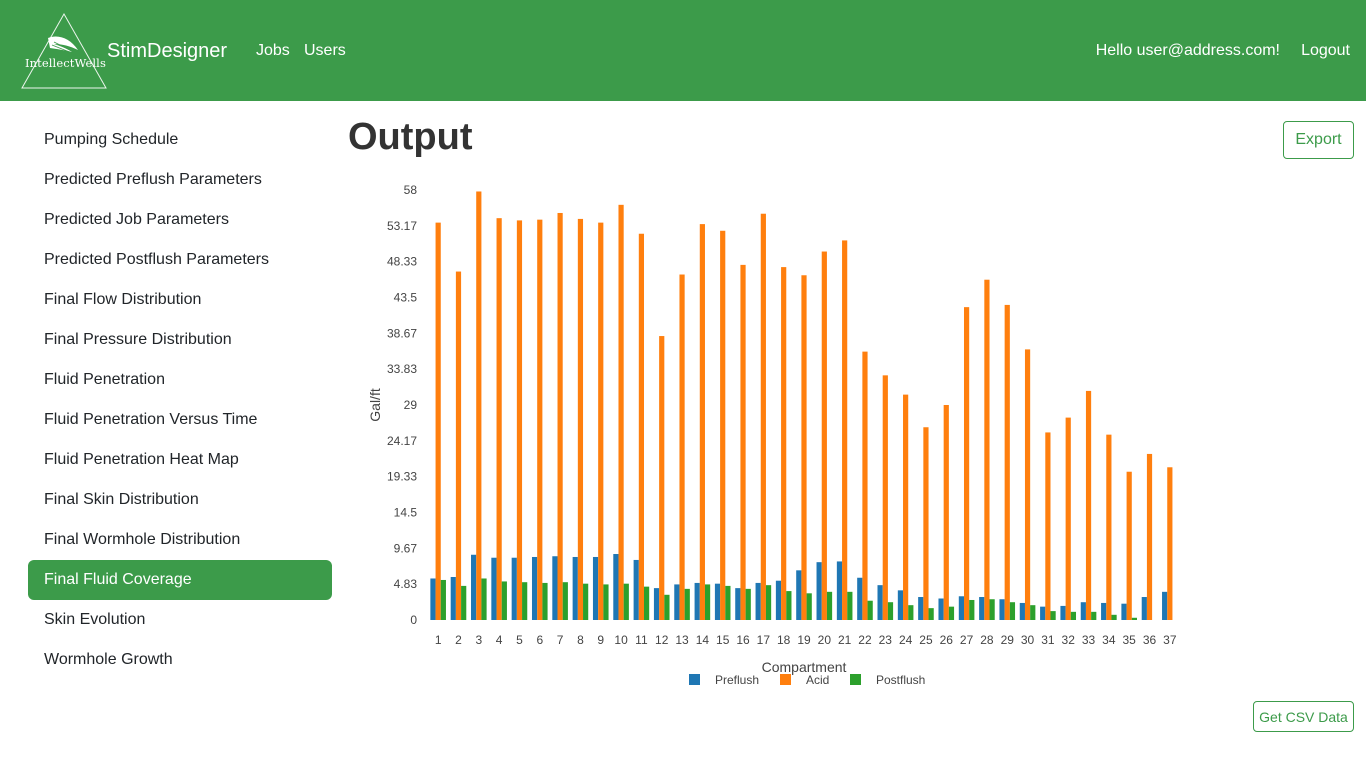 This screenshot has width=1366, height=760. What do you see at coordinates (682, 640) in the screenshot?
I see `x-tick-label: 13` at bounding box center [682, 640].